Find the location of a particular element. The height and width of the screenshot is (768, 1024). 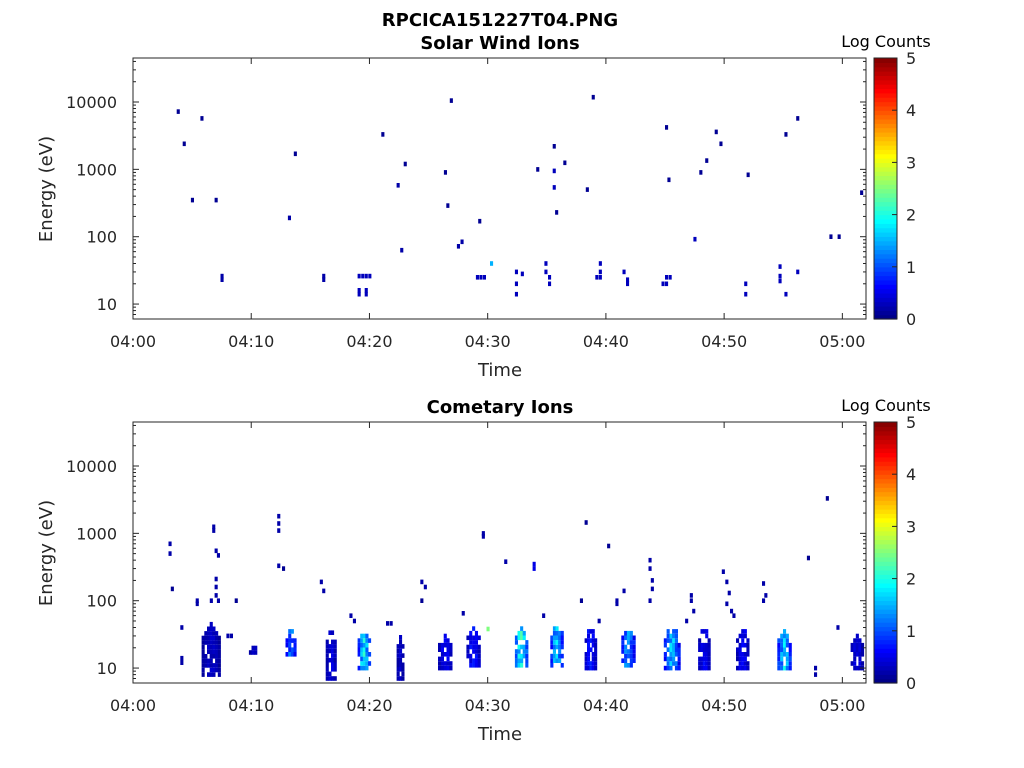

cometary-colorbar-label: Log Counts is located at coordinates (886, 405).